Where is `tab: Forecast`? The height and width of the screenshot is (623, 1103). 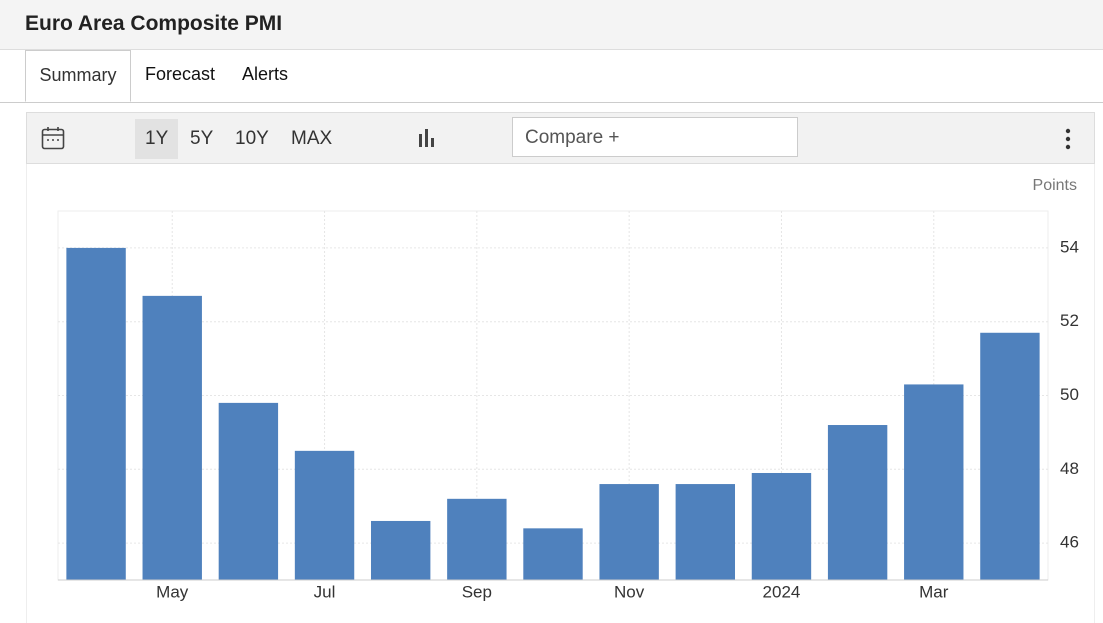
tab: Forecast is located at coordinates (180, 74).